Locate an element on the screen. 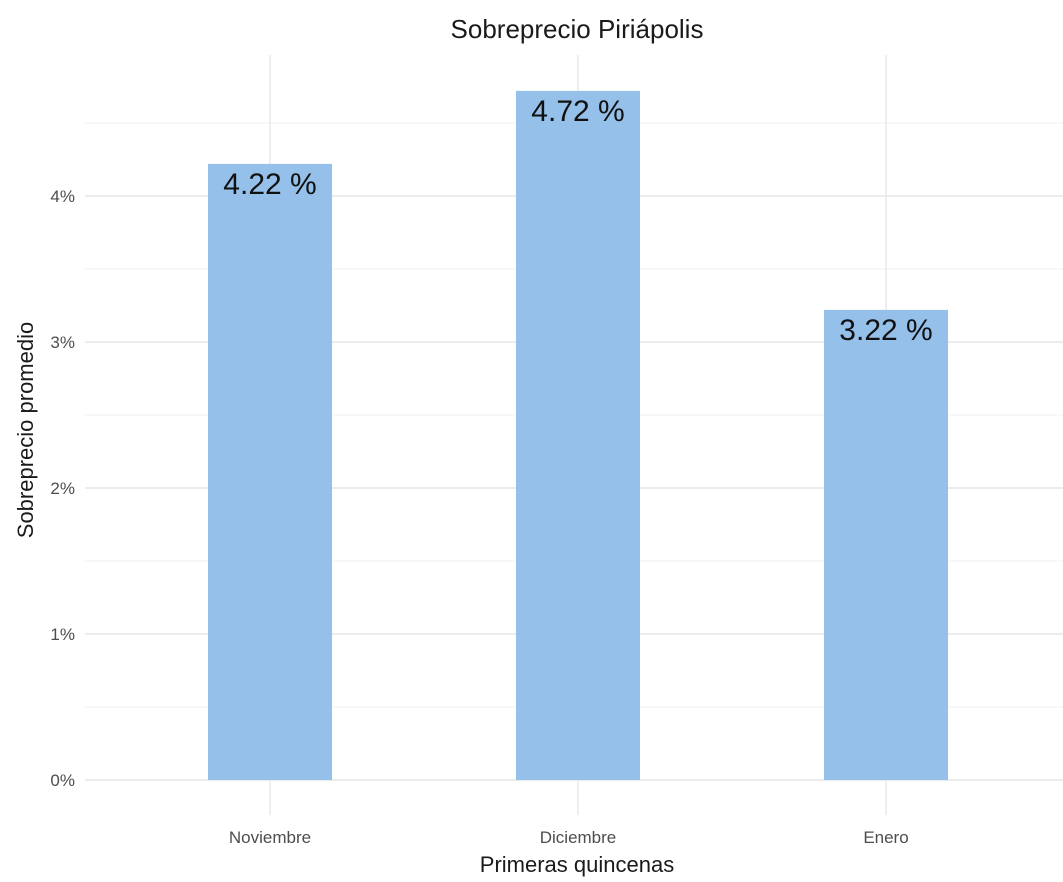 The width and height of the screenshot is (1063, 882). y-tick-label: 2% is located at coordinates (62, 488).